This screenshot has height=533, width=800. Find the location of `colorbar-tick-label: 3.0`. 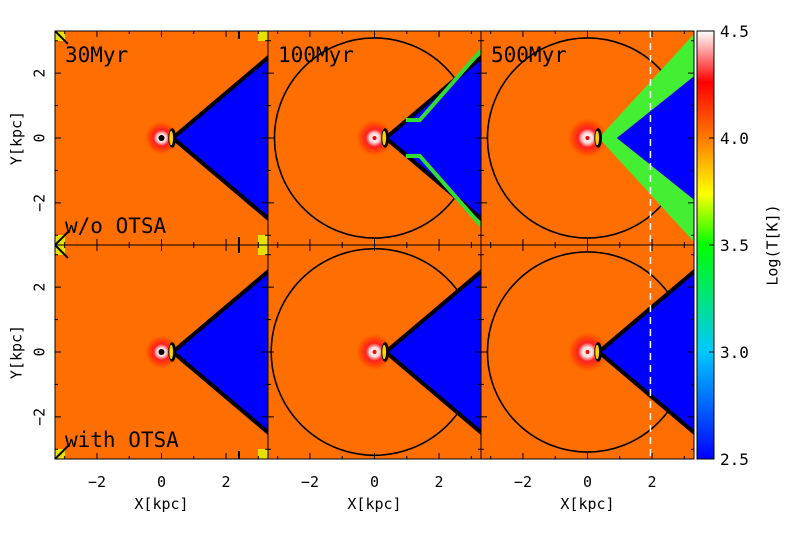

colorbar-tick-label: 3.0 is located at coordinates (734, 352).